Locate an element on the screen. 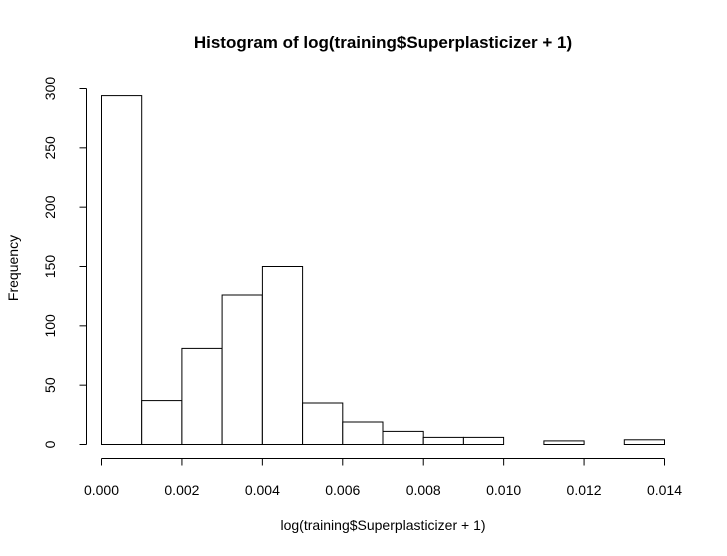 Image resolution: width=727 pixels, height=556 pixels. x-tick-label: 0.004 is located at coordinates (262, 490).